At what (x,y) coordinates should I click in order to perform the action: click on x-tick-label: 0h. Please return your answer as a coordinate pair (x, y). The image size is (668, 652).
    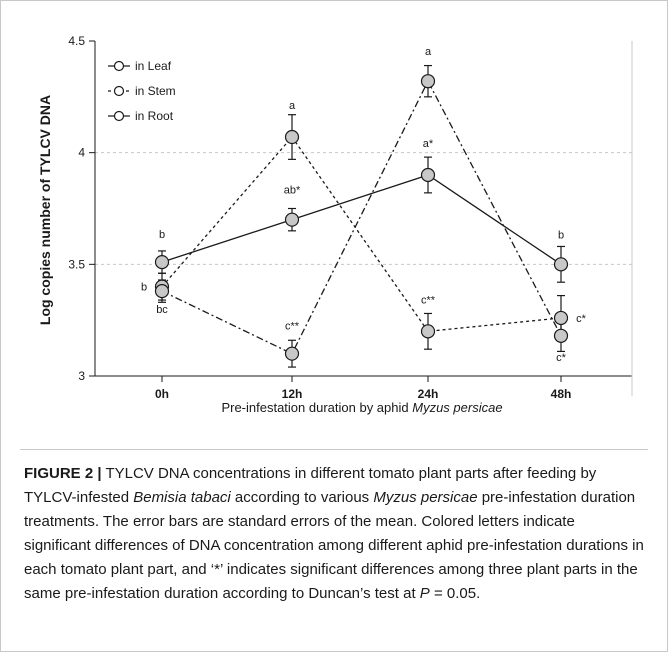
    Looking at the image, I should click on (162, 394).